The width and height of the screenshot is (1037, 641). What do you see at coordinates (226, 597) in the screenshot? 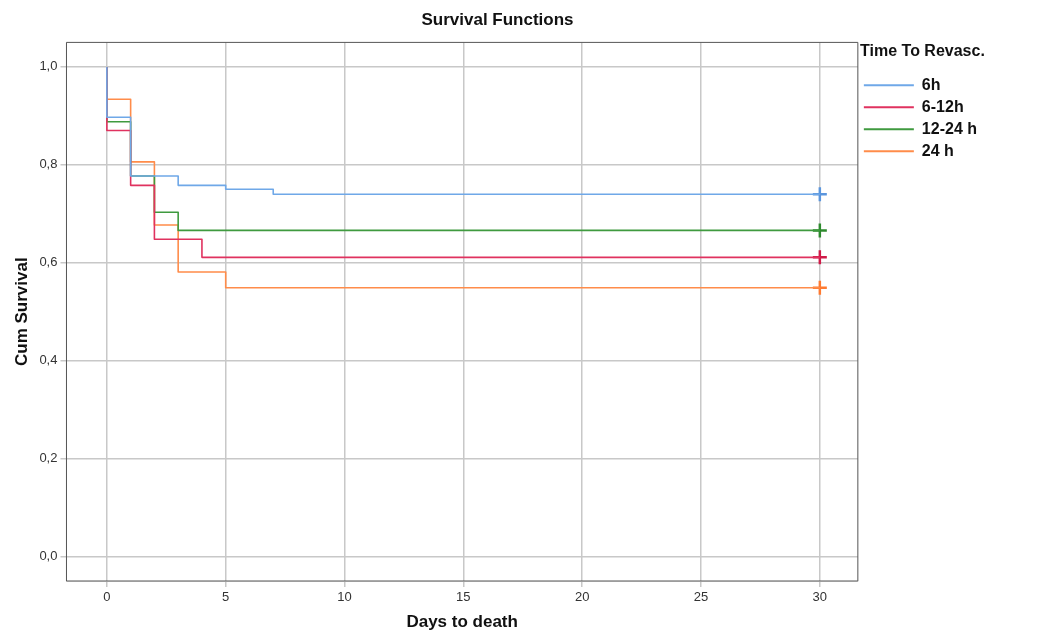
I see `x-tick-label: 5` at bounding box center [226, 597].